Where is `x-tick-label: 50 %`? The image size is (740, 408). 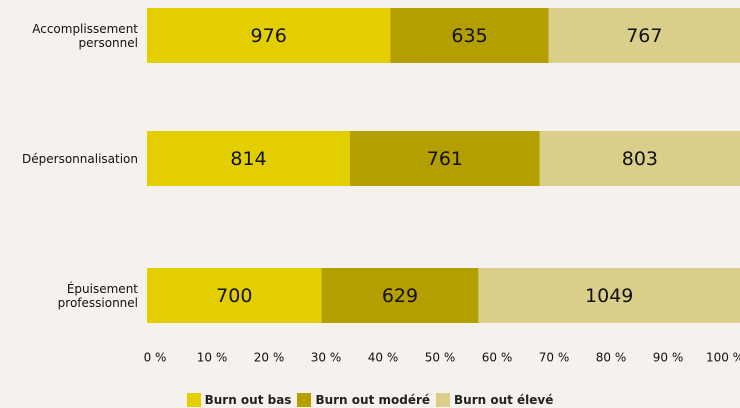 x-tick-label: 50 % is located at coordinates (440, 358).